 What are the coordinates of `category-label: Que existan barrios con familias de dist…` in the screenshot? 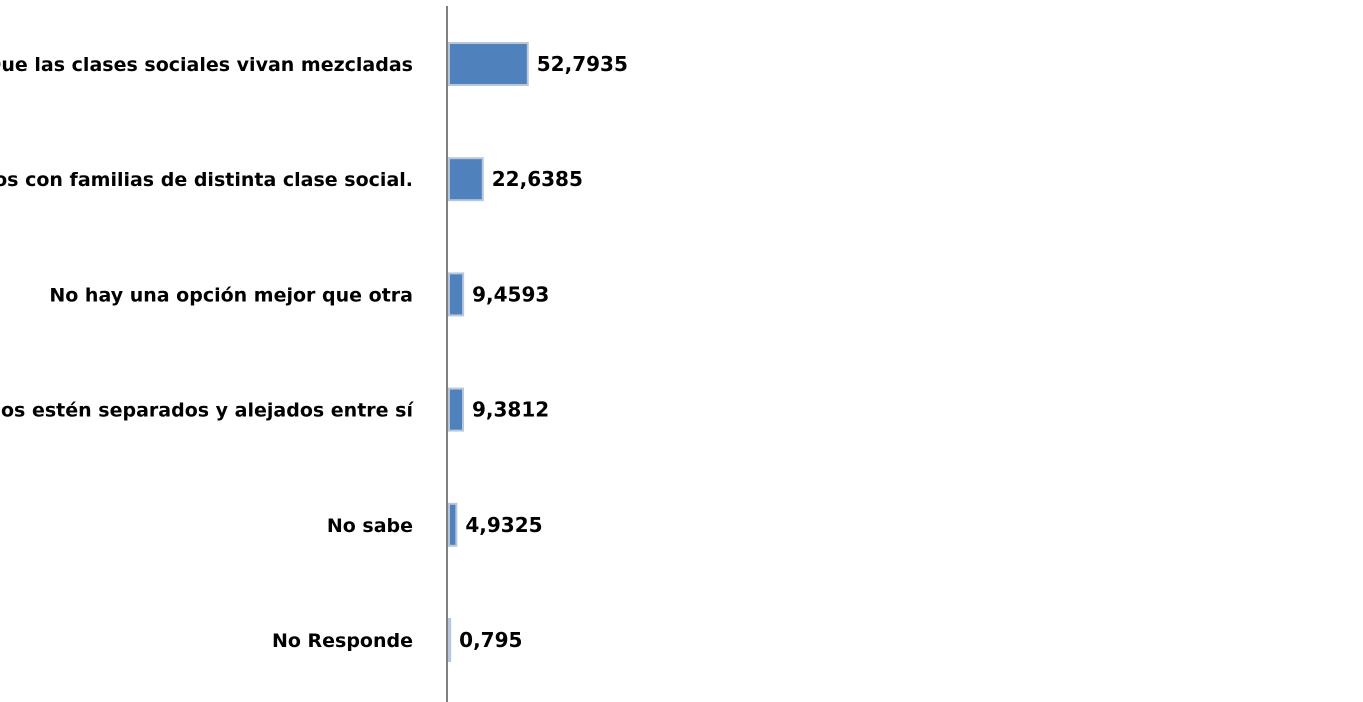 It's located at (206, 180).